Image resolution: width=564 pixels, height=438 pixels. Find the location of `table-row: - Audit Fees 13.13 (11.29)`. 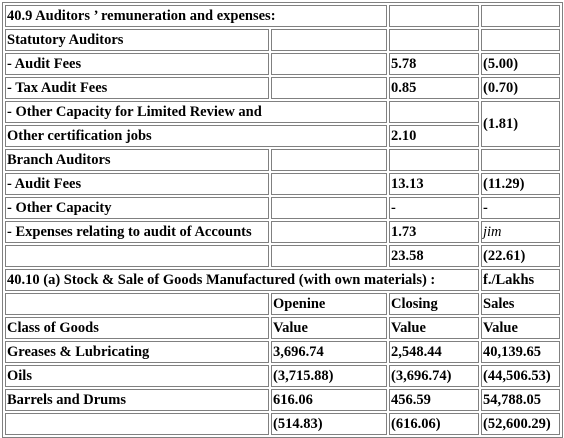

table-row: - Audit Fees 13.13 (11.29) is located at coordinates (282, 184).